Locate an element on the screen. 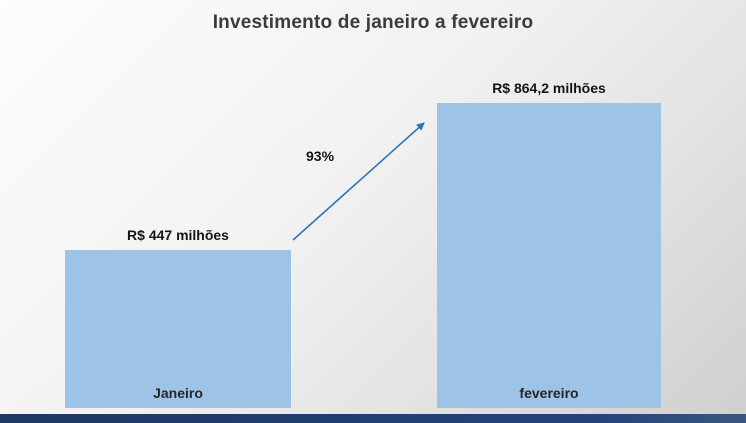 The image size is (746, 423). bar-group-janeiro: R$ 447 milhões Janeiro is located at coordinates (178, 317).